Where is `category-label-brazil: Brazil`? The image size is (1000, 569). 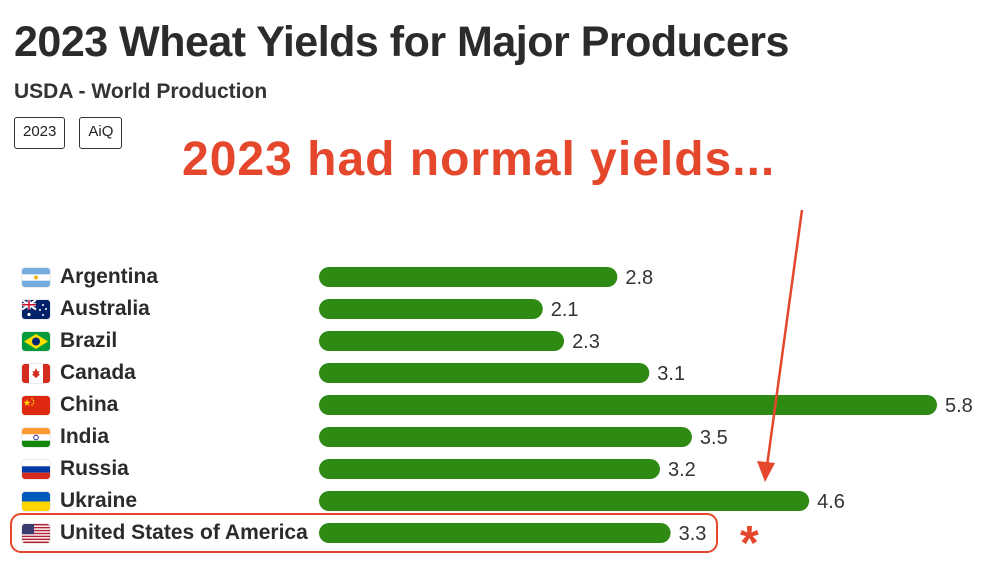
category-label-brazil: Brazil is located at coordinates (165, 341).